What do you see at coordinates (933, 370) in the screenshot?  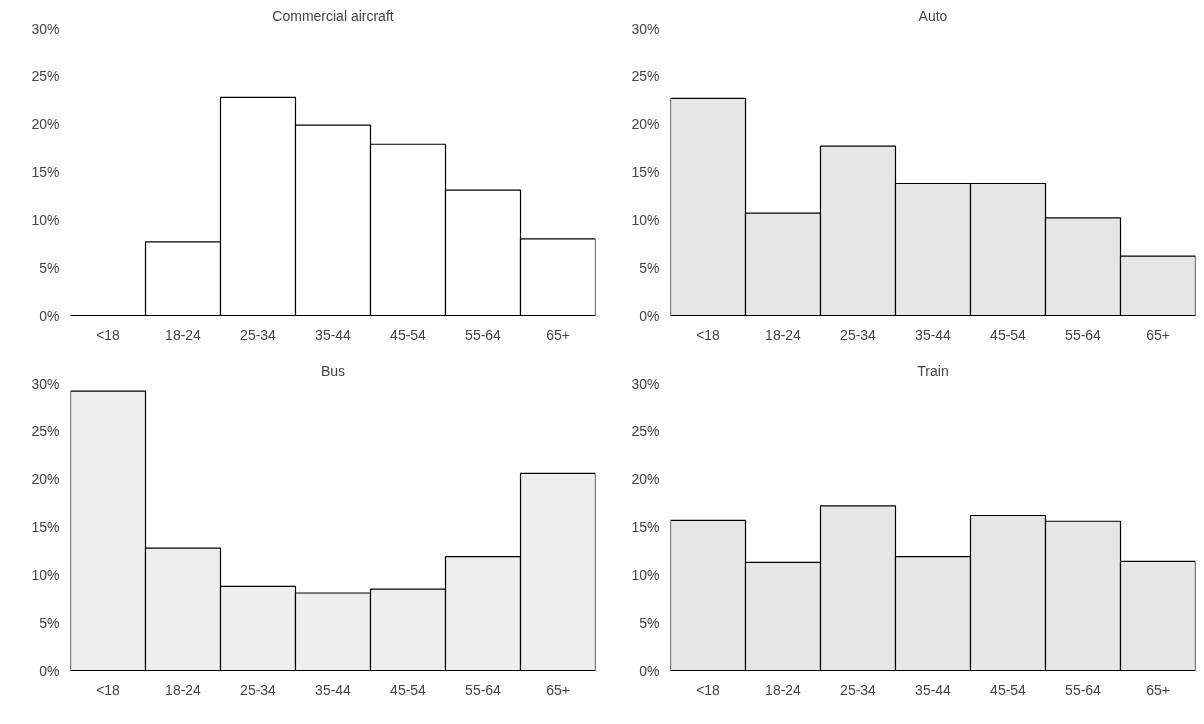 I see `chart-title: Train` at bounding box center [933, 370].